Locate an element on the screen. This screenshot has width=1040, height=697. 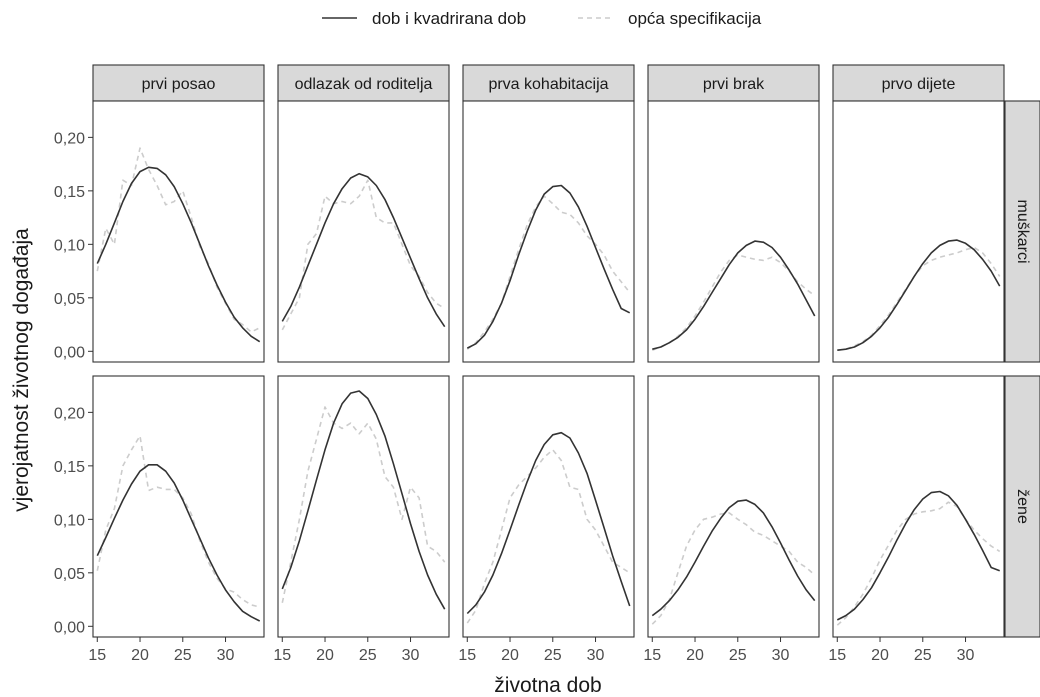
panel-zene-odlazak-od-roditelja-border is located at coordinates (363, 506).